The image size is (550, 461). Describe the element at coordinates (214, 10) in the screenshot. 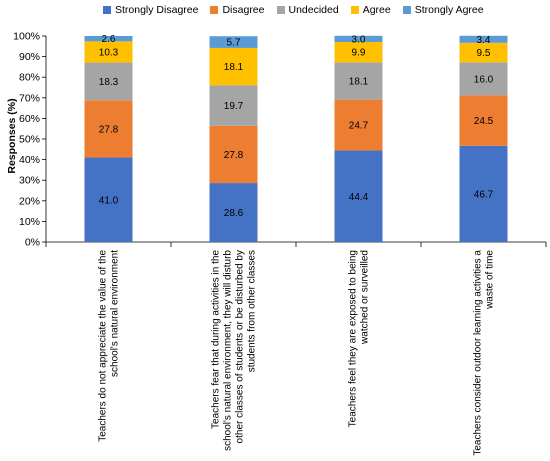

I see `legend-swatch-disagree` at that location.